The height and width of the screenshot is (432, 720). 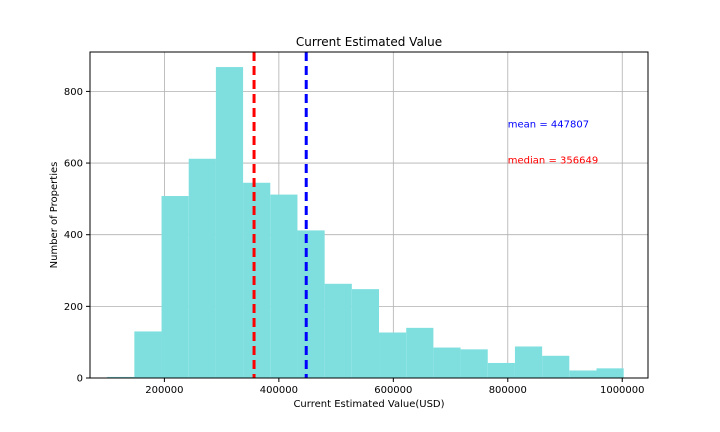 I want to click on y-tick-label: 200, so click(x=73, y=307).